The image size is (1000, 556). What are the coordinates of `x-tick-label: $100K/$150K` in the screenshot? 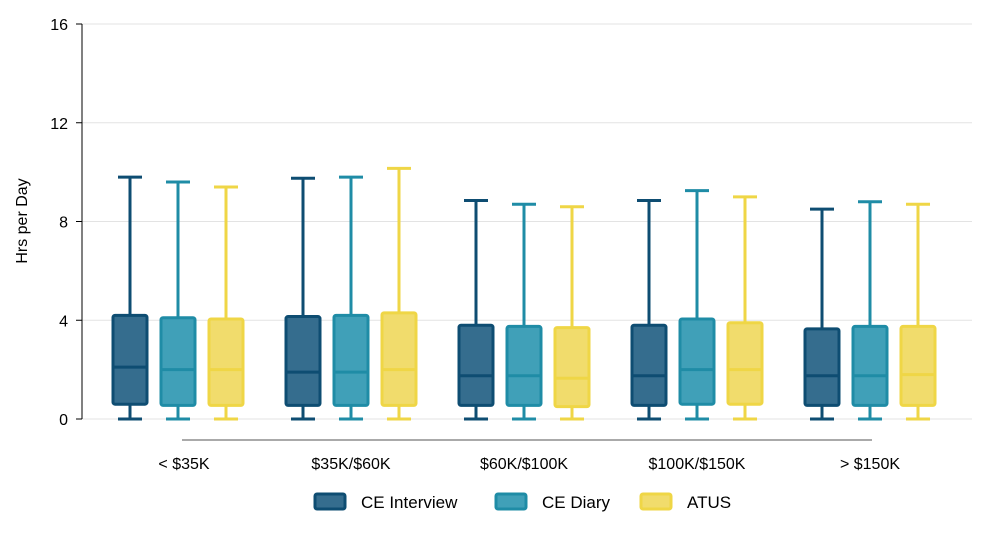 It's located at (697, 464).